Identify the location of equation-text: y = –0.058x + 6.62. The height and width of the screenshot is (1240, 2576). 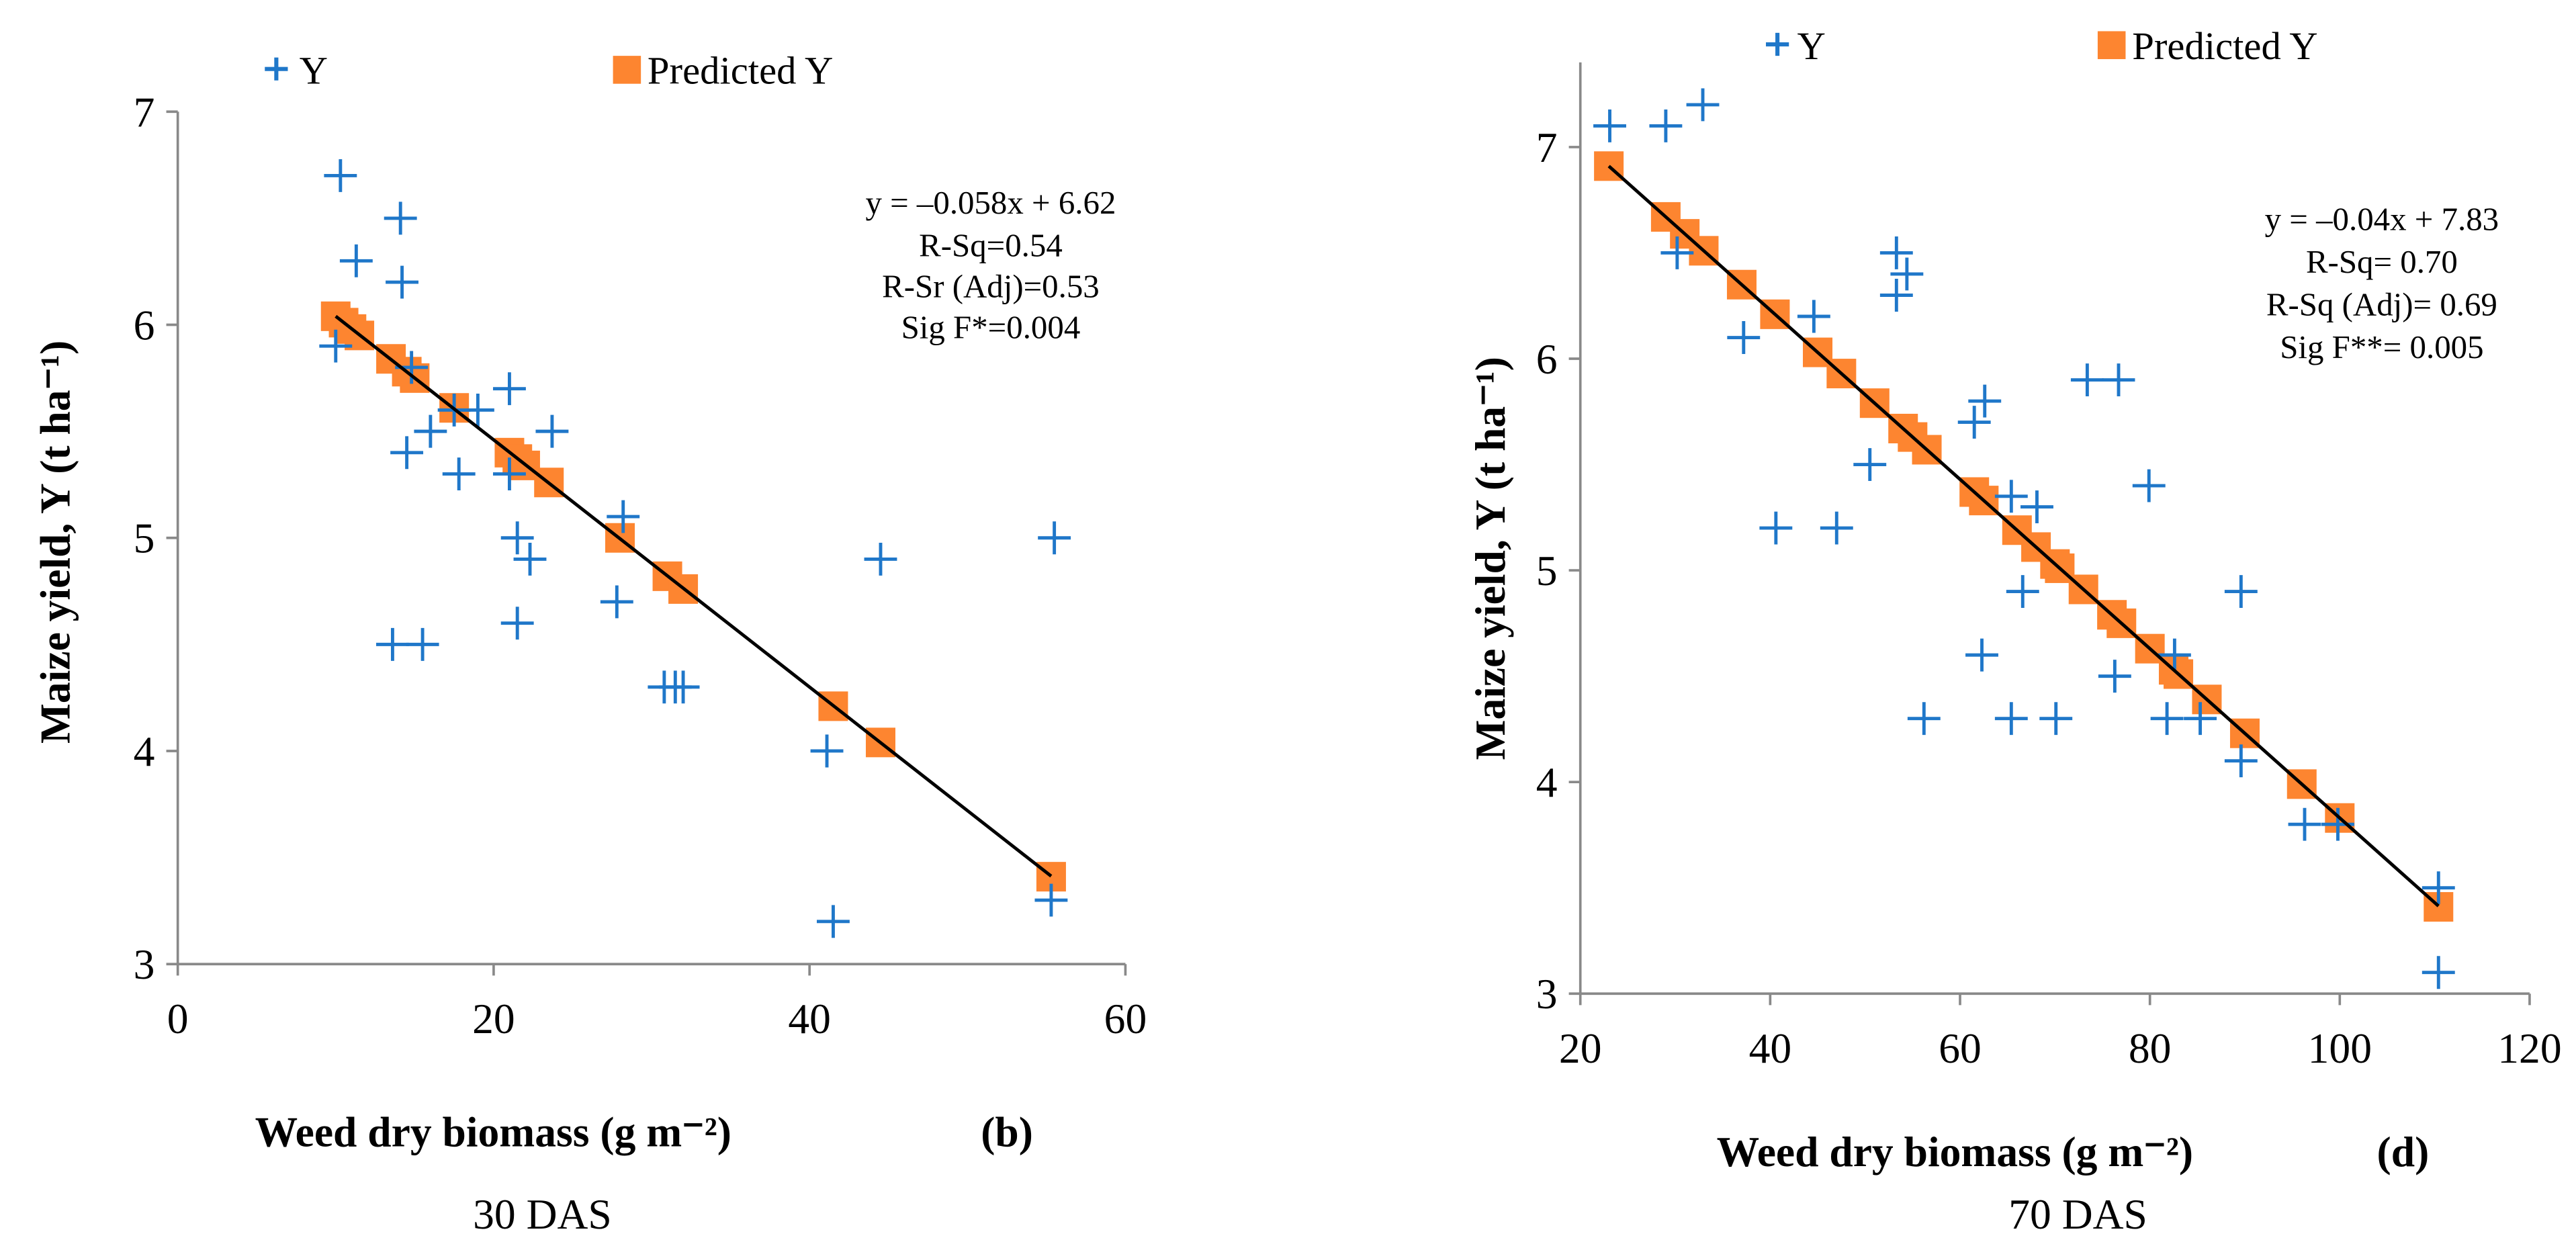
(991, 202).